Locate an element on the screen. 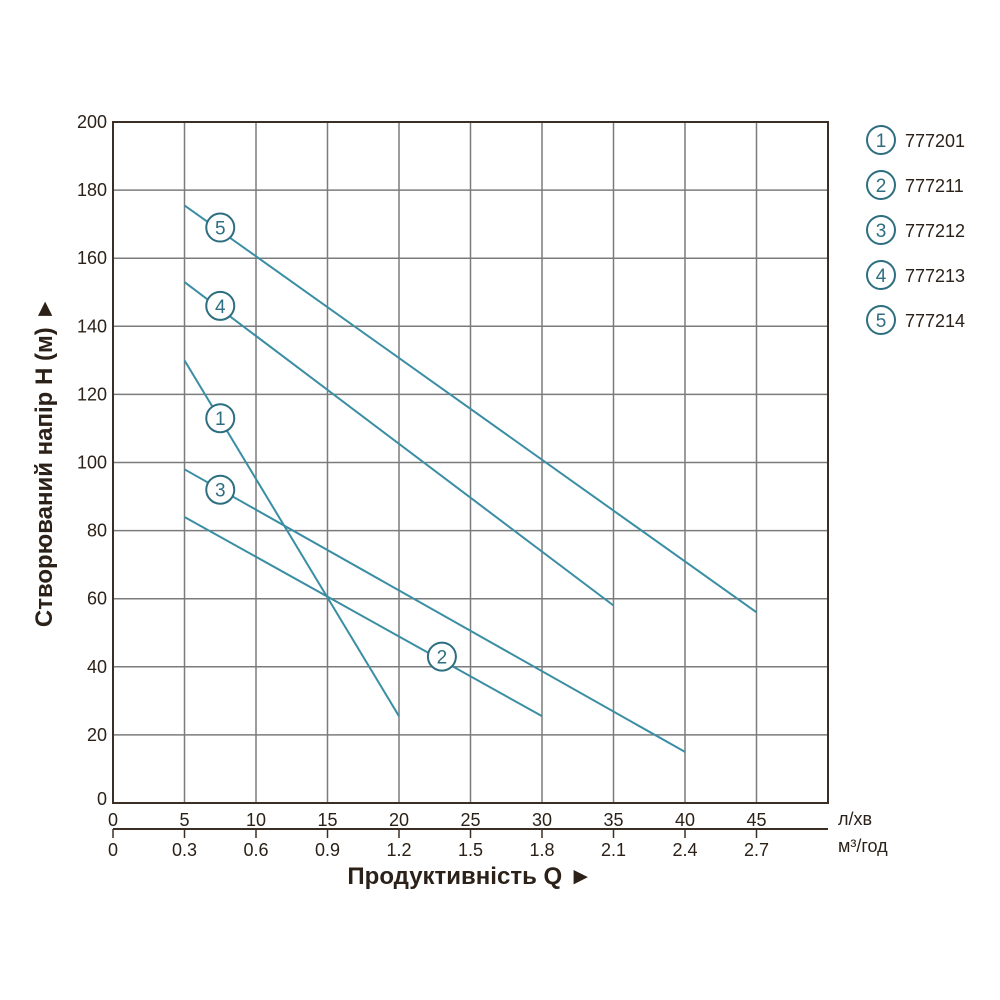 This screenshot has width=1000, height=1000. legend-marker-label-2: 2 is located at coordinates (881, 186).